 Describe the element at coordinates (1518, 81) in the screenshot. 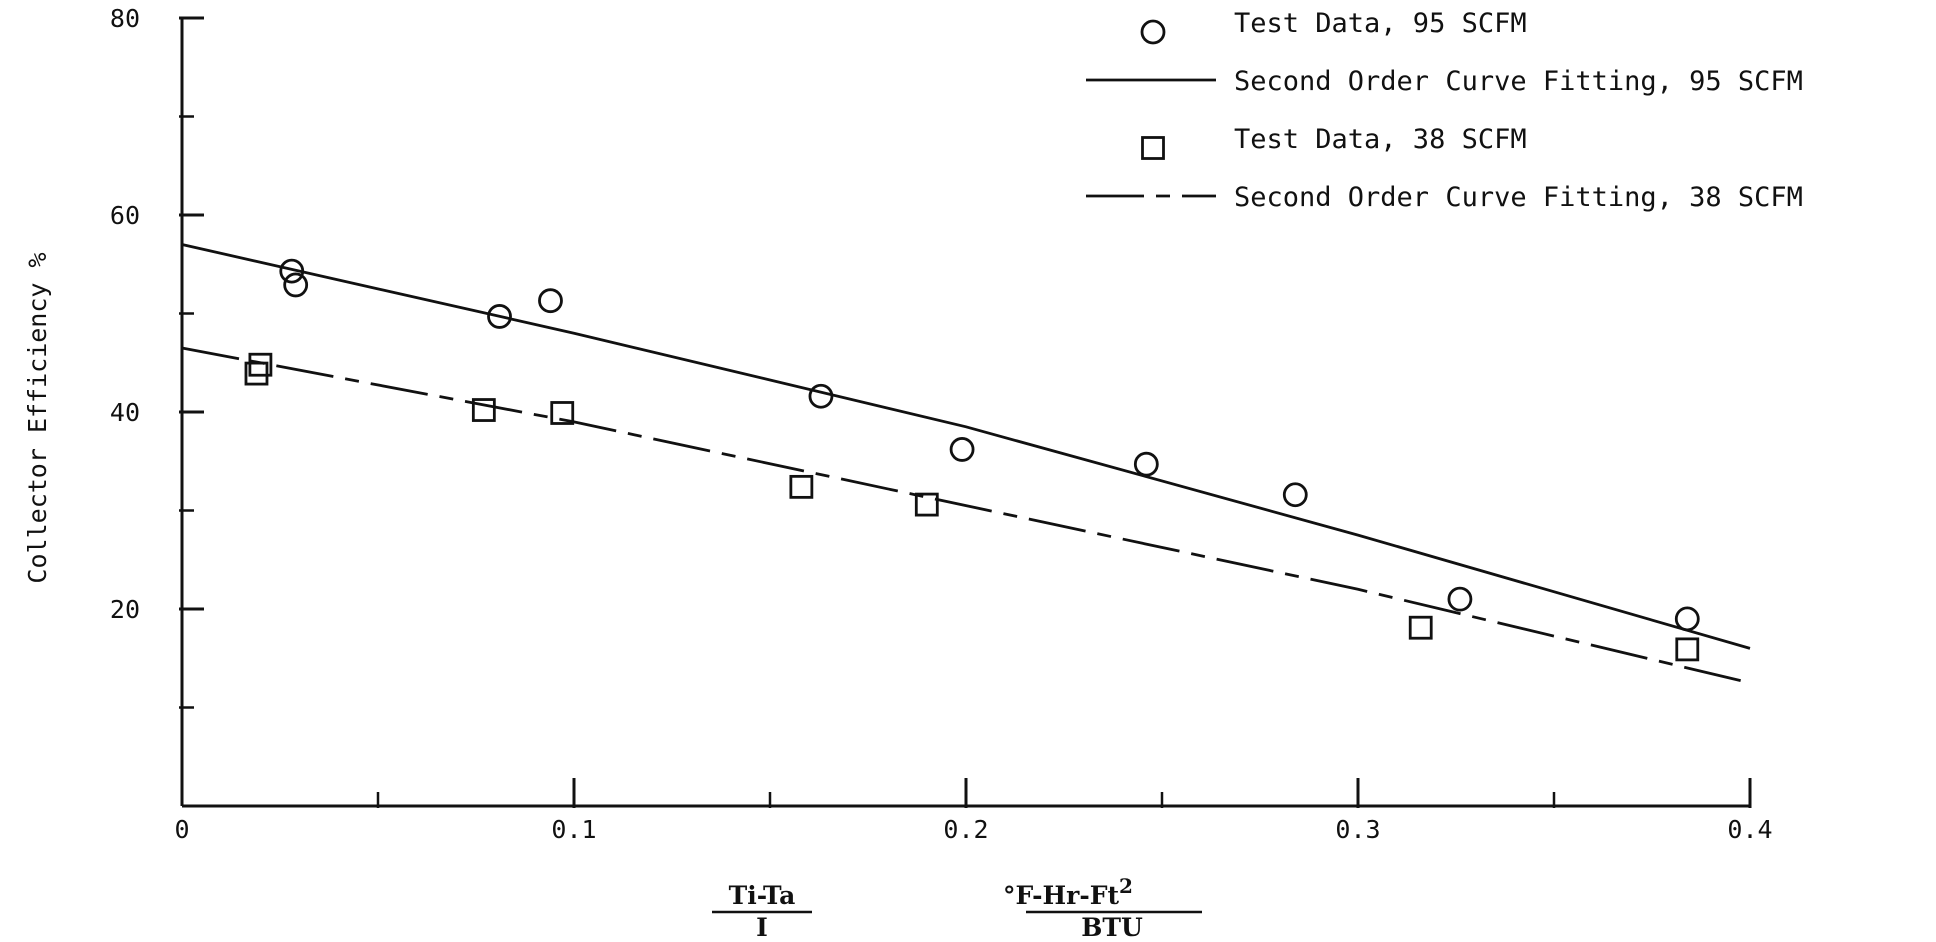

I see `legend-label: Second Order Curve Fitting, 95 SCFM` at that location.